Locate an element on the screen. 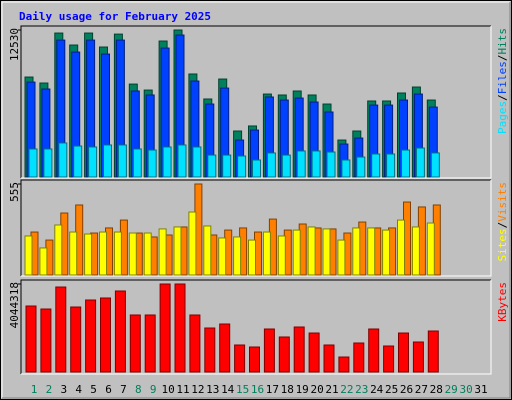 The image size is (512, 400). x-tick-label: 1 is located at coordinates (34, 389).